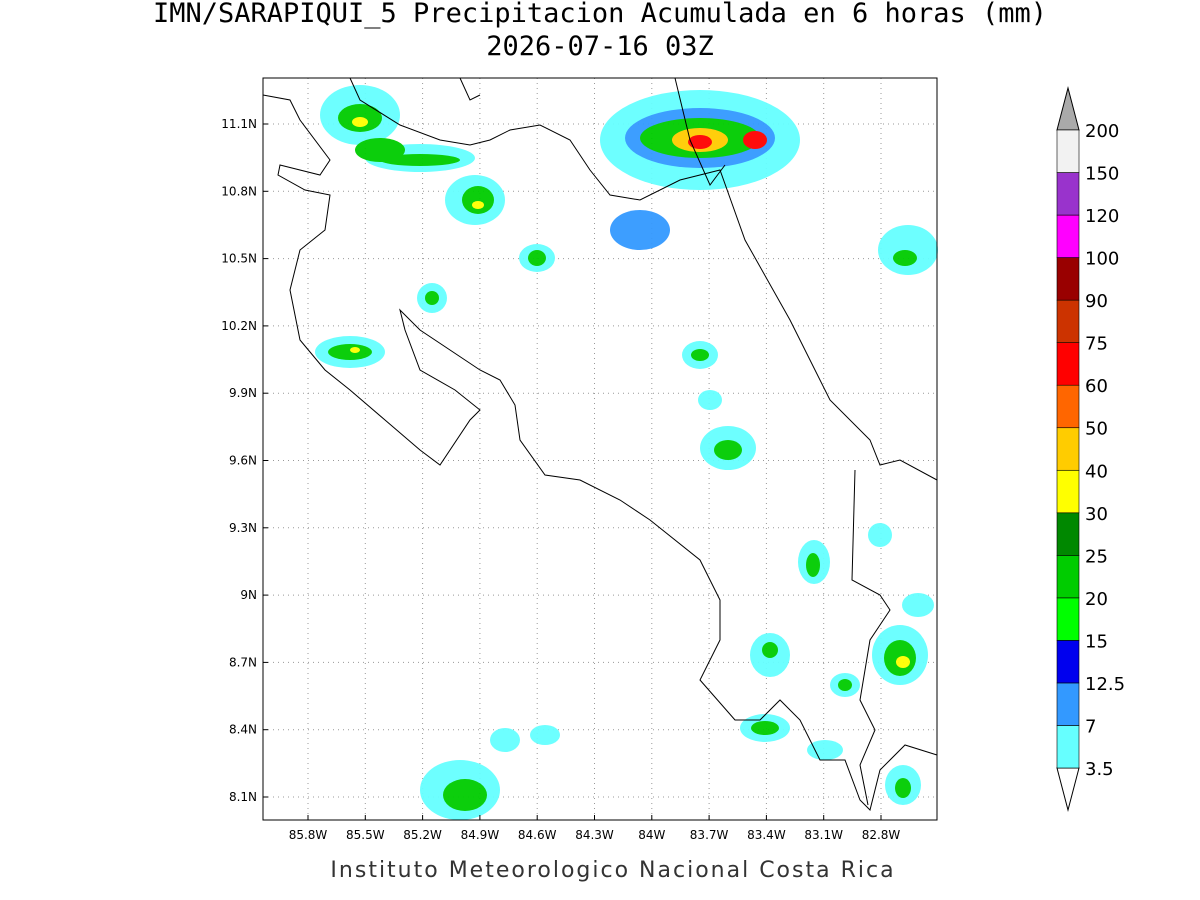 The height and width of the screenshot is (900, 1200). I want to click on colorbar-label: 150, so click(1102, 174).